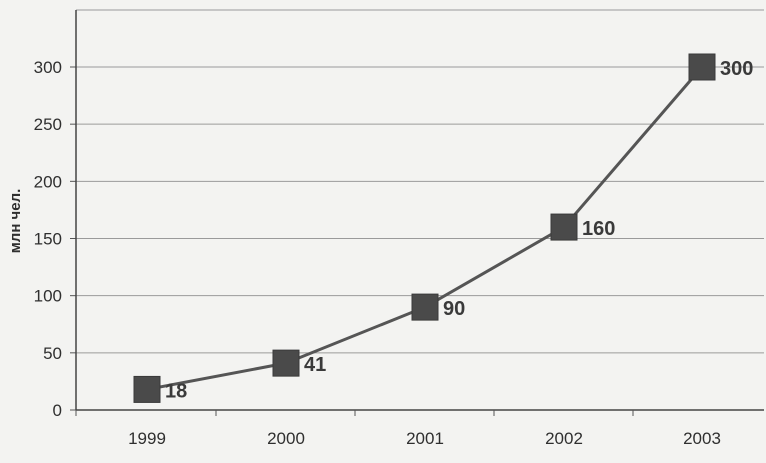 The width and height of the screenshot is (766, 463). I want to click on y-axis-title: млн чел., so click(15, 221).